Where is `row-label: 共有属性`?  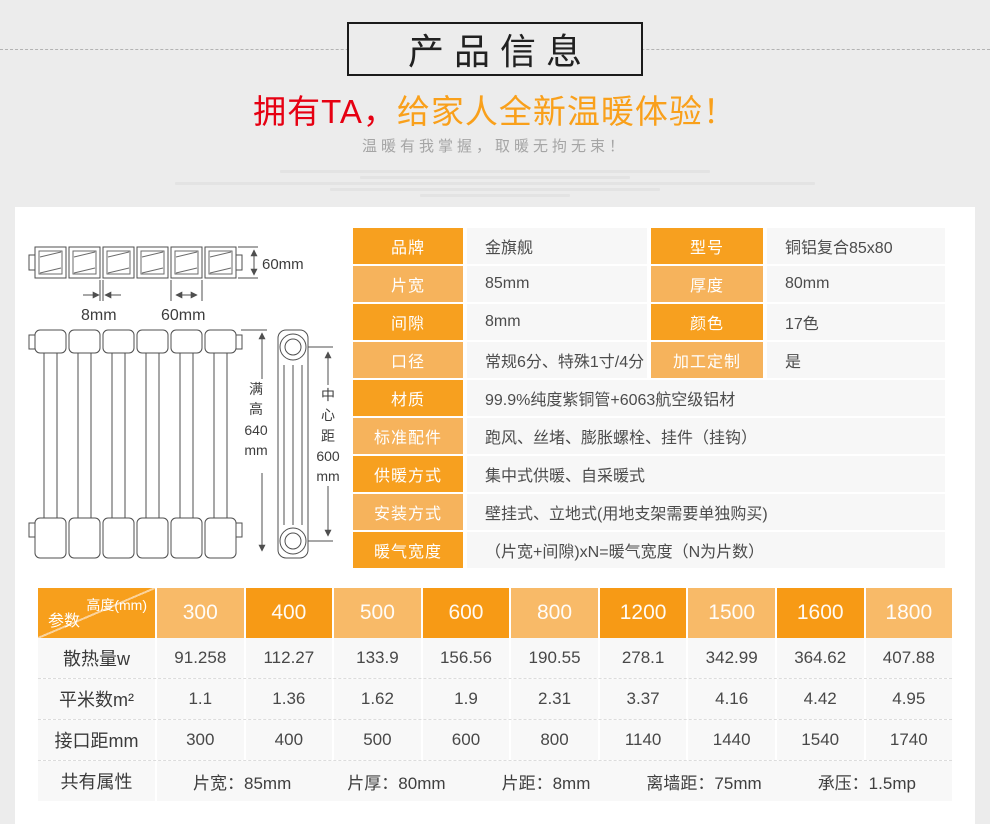
row-label: 共有属性 is located at coordinates (96, 781).